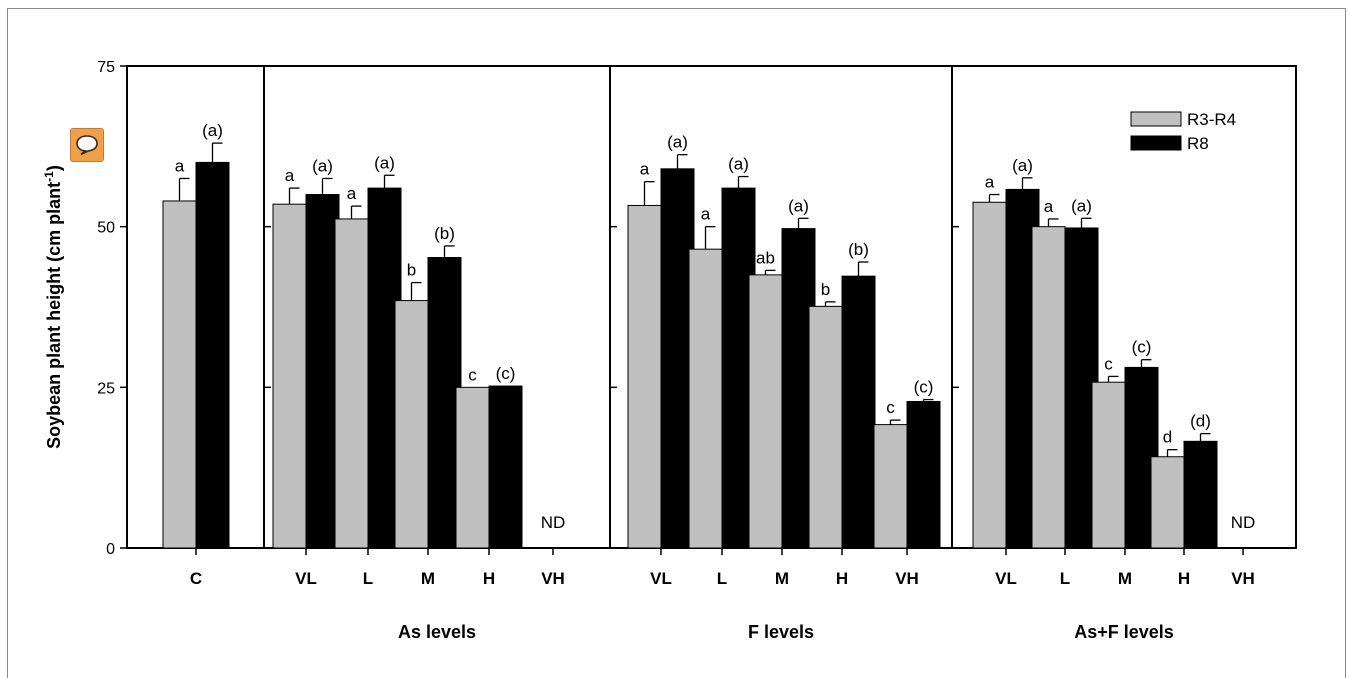  I want to click on legend-label: R3-R4, so click(1211, 119).